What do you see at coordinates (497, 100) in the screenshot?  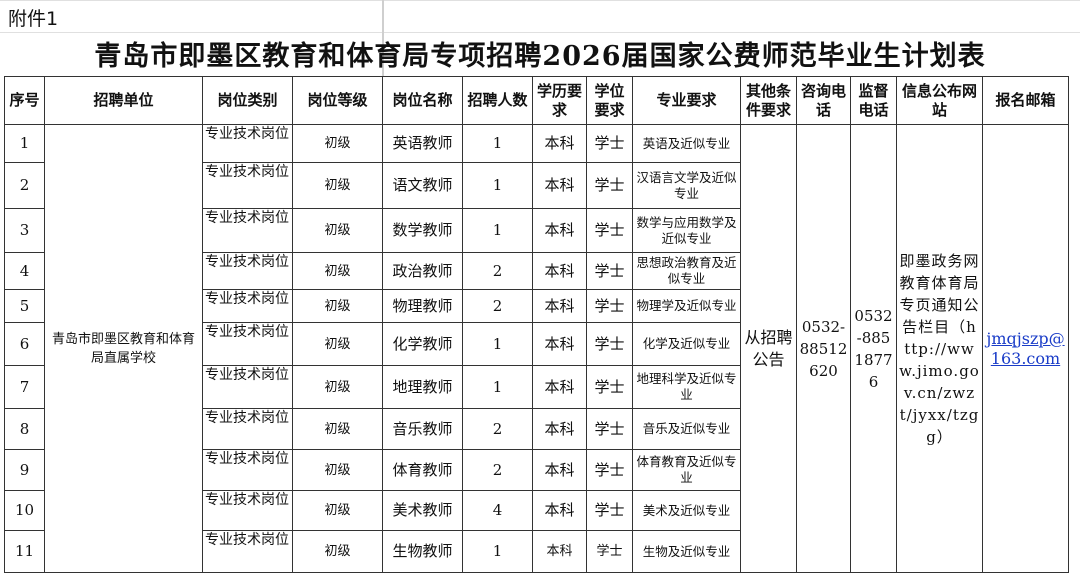 I see `header-count: 招聘人数` at bounding box center [497, 100].